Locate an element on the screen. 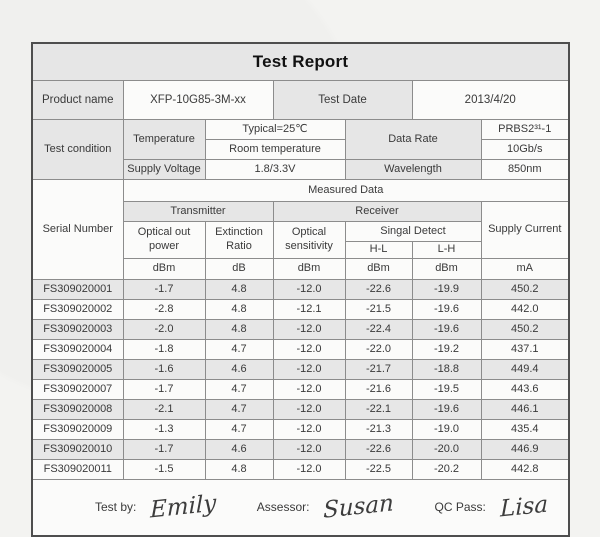 This screenshot has width=600, height=537. value-cell: -22.0 is located at coordinates (378, 349).